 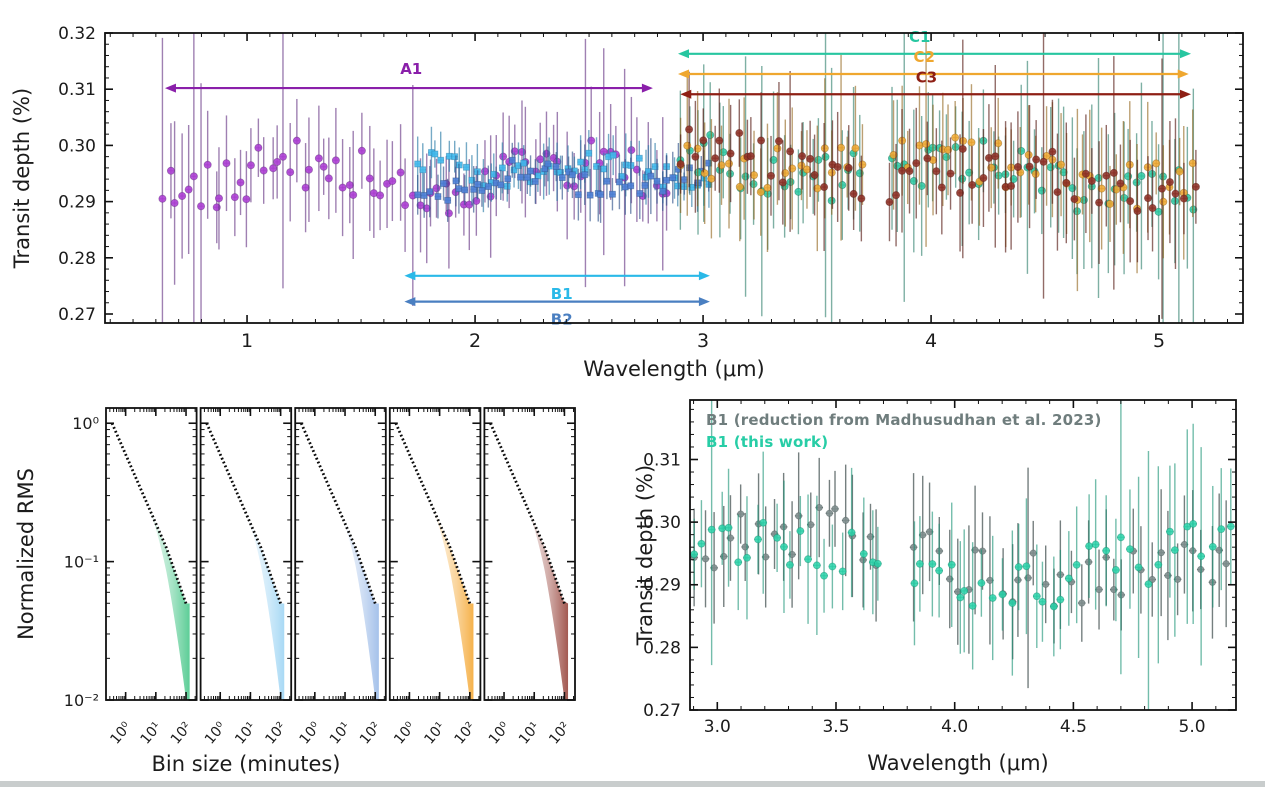 I want to click on rms-line-light-blue, so click(x=243, y=513).